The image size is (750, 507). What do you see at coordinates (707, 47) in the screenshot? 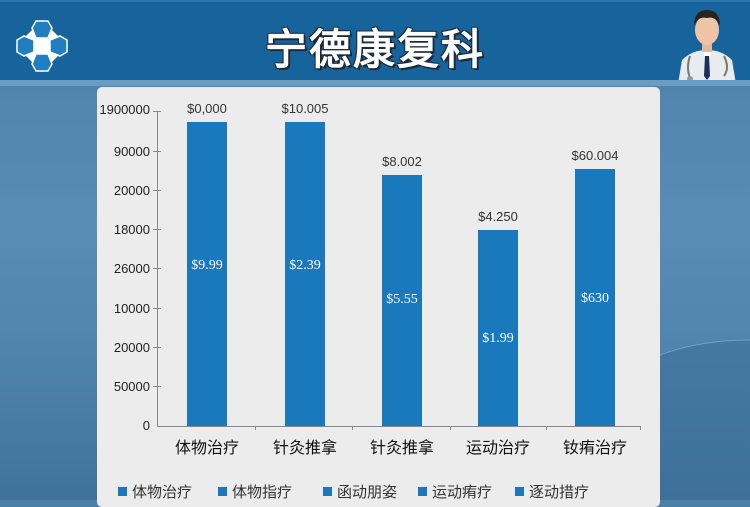
I see `doctor-avatar-icon` at bounding box center [707, 47].